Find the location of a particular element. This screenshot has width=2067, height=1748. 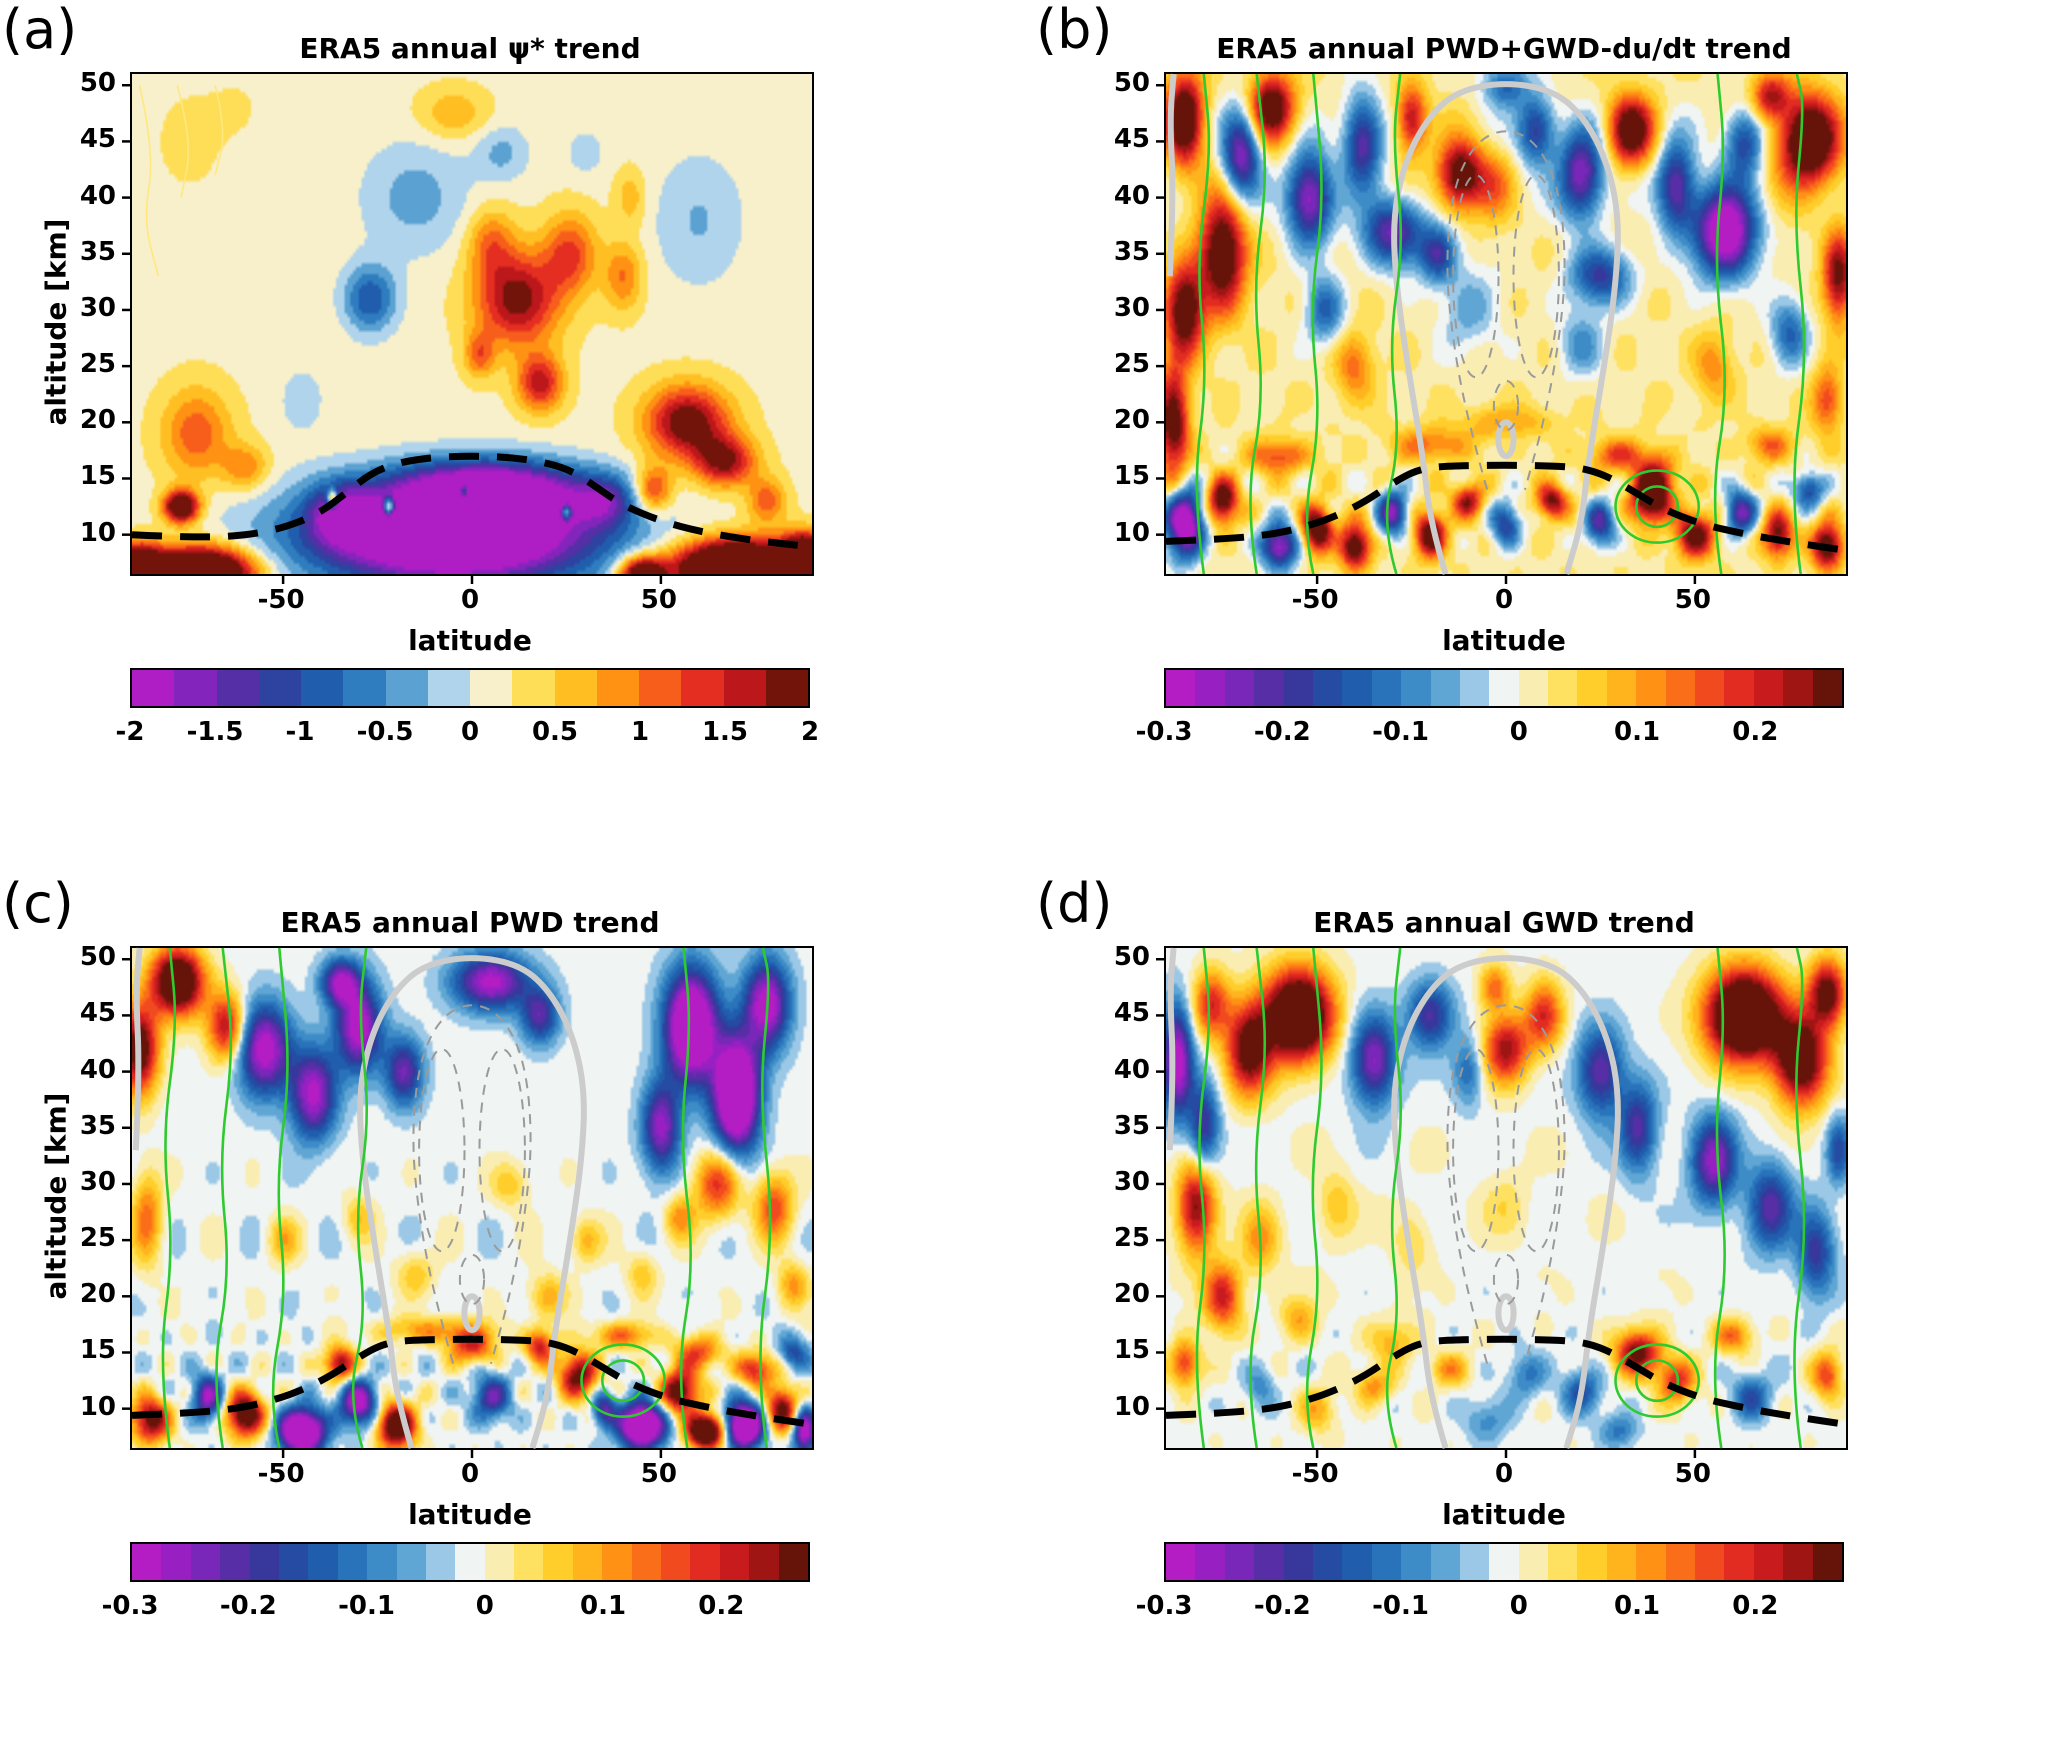

panel-b-plot-area is located at coordinates (1502, 328).